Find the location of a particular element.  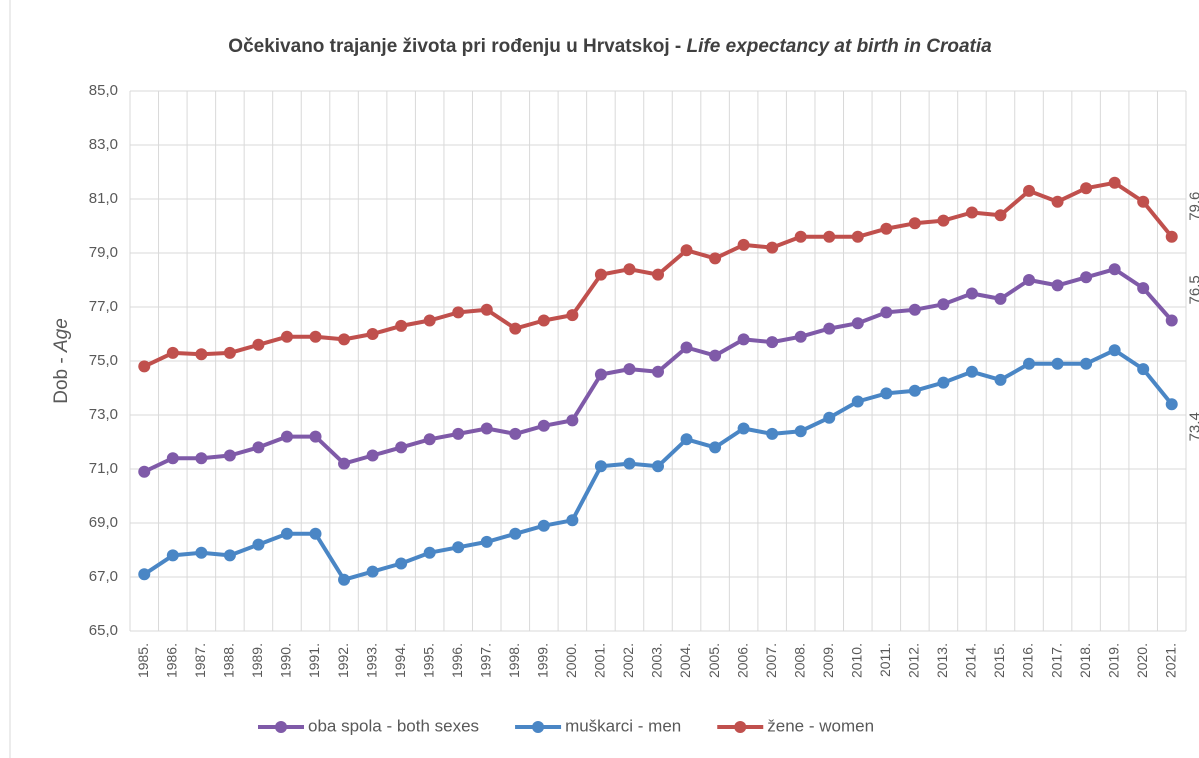

x-tick-label: 2010. is located at coordinates (856, 660).